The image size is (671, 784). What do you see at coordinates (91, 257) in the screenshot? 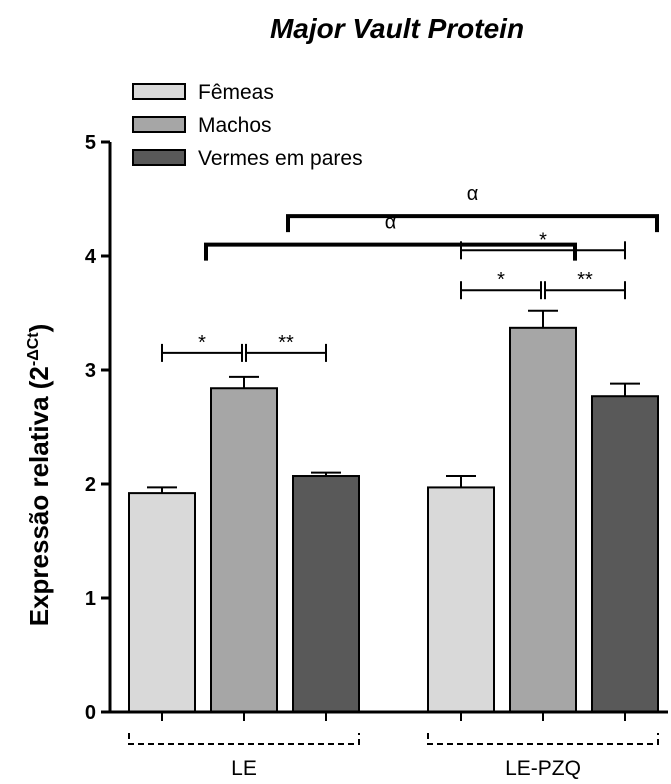
I see `y-tick-label: 4` at bounding box center [91, 257].